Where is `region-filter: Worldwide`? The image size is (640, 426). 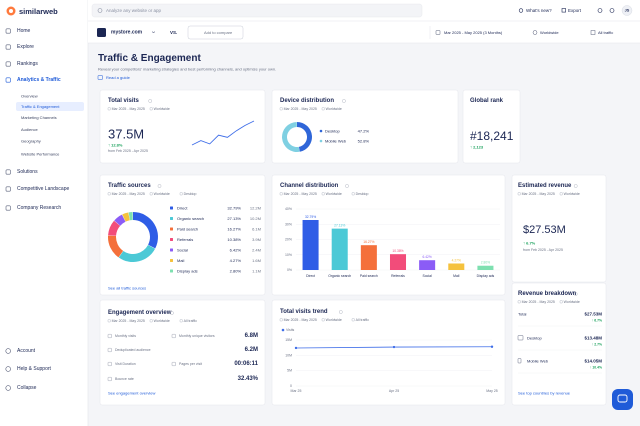 region-filter: Worldwide is located at coordinates (549, 32).